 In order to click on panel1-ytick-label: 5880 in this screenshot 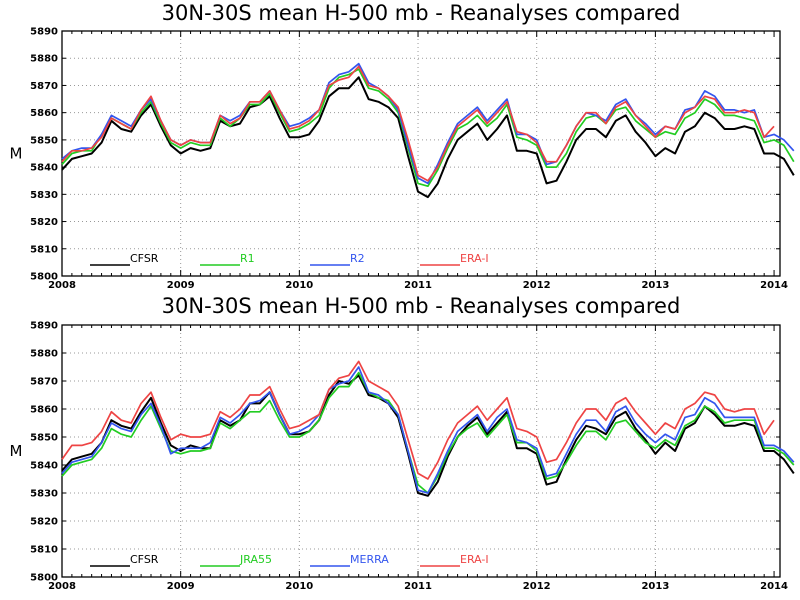, I will do `click(44, 59)`.